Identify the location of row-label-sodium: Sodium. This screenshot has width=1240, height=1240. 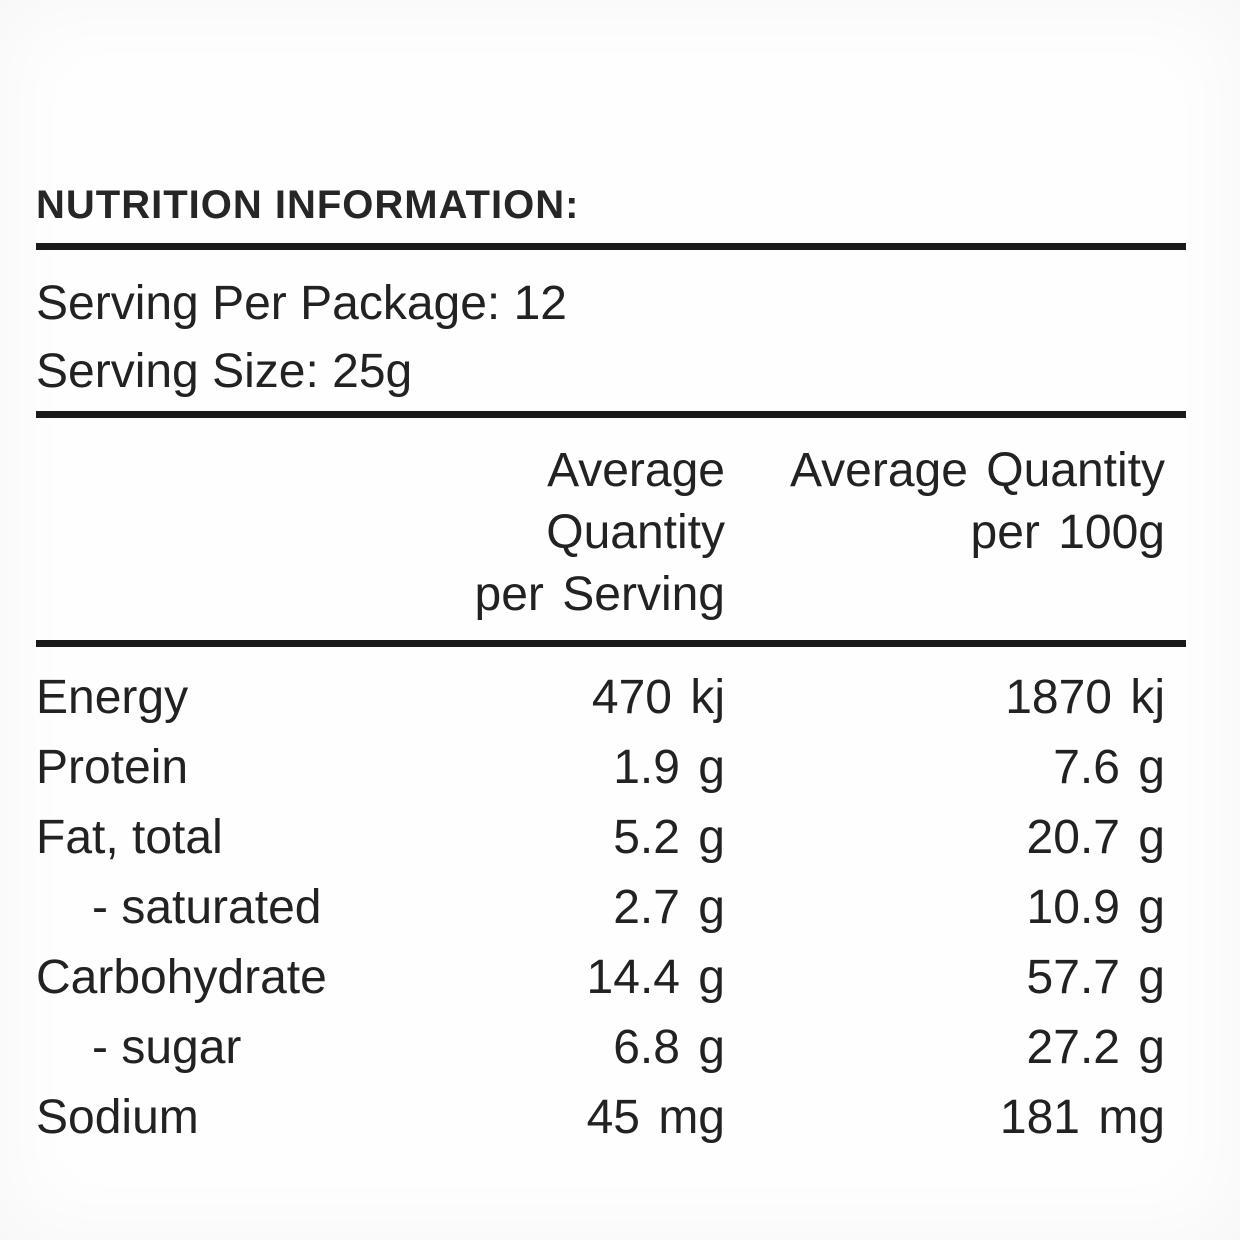
(117, 1117).